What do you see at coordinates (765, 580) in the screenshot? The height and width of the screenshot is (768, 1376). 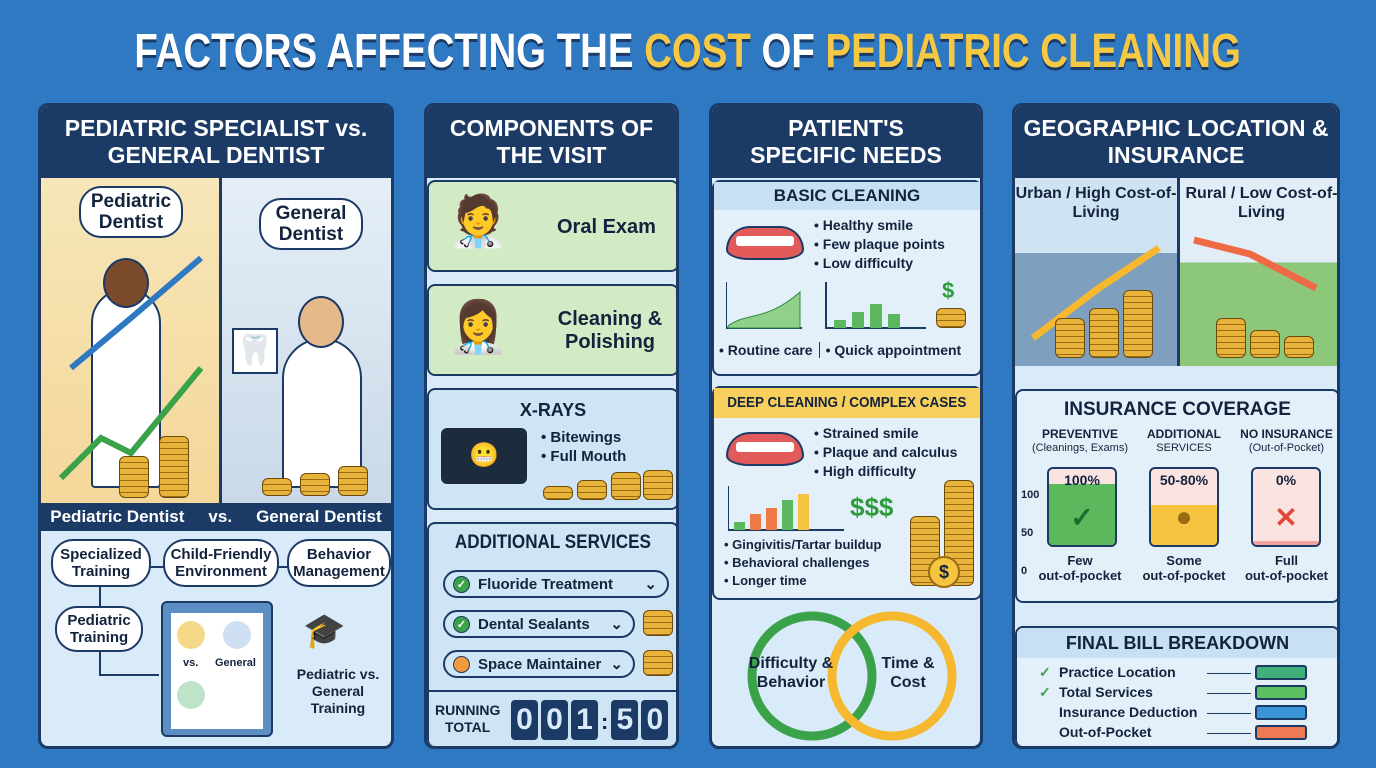 I see `list-item: • Longer time` at bounding box center [765, 580].